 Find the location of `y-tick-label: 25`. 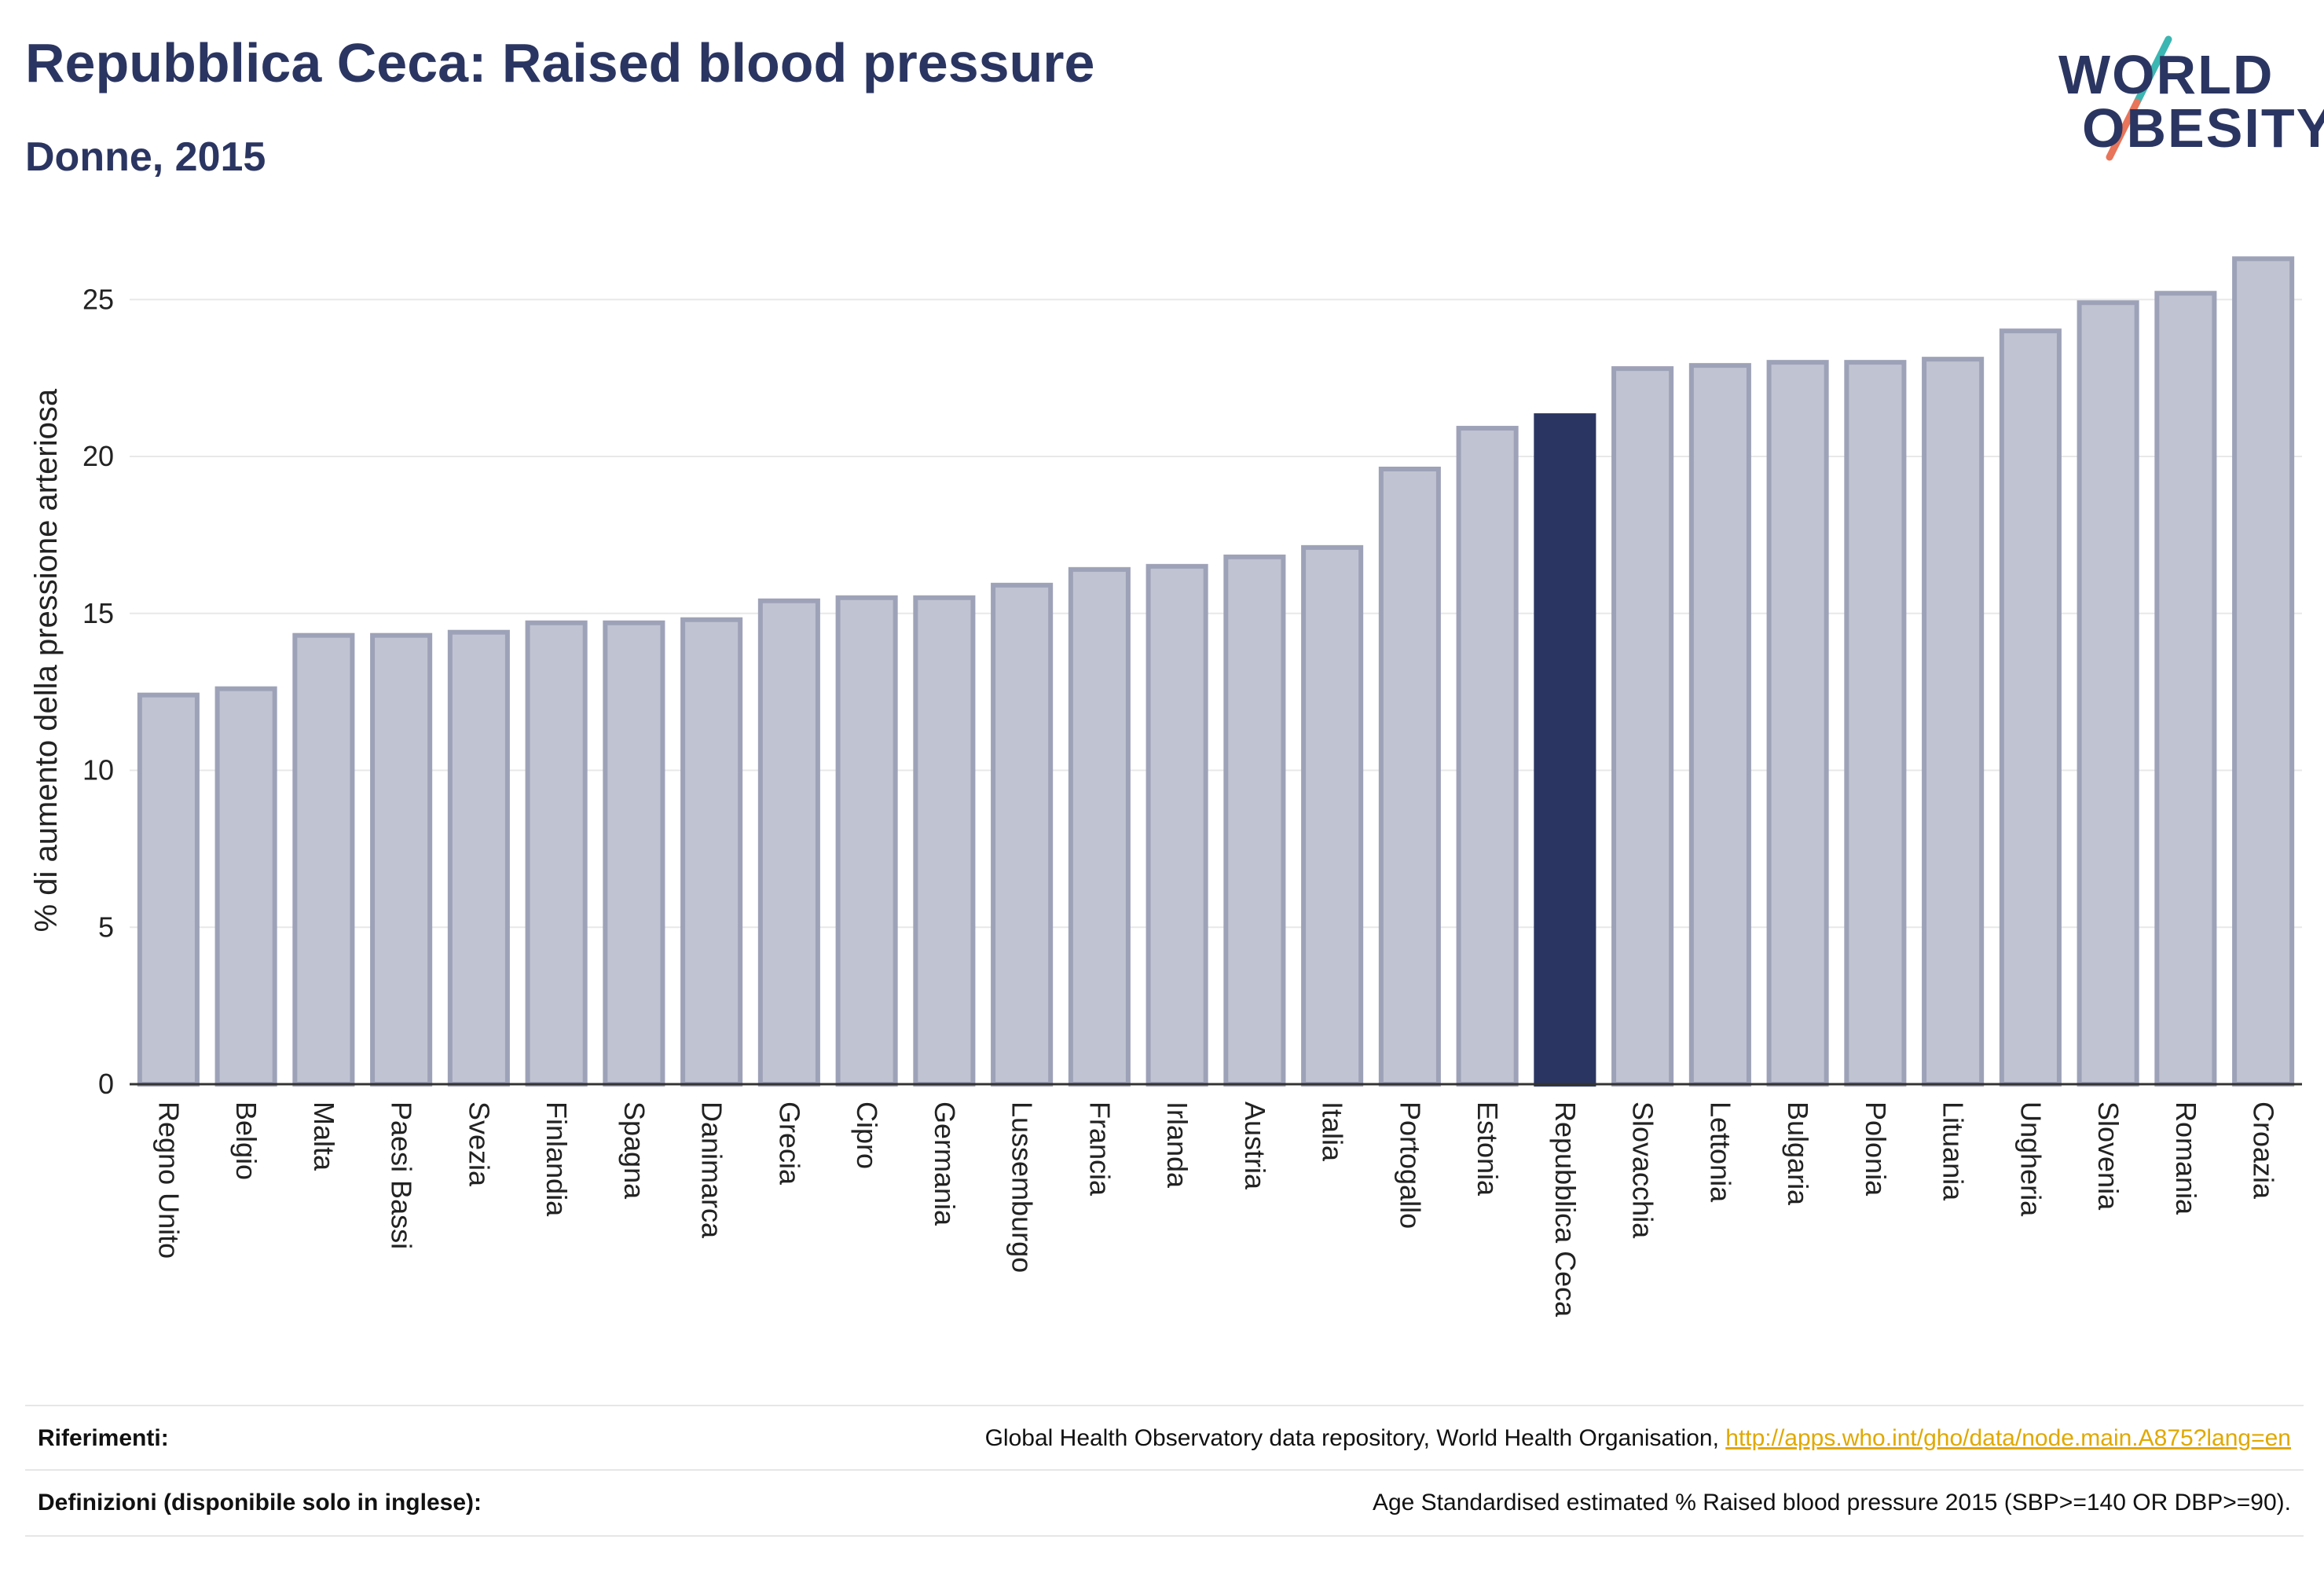

y-tick-label: 25 is located at coordinates (98, 299).